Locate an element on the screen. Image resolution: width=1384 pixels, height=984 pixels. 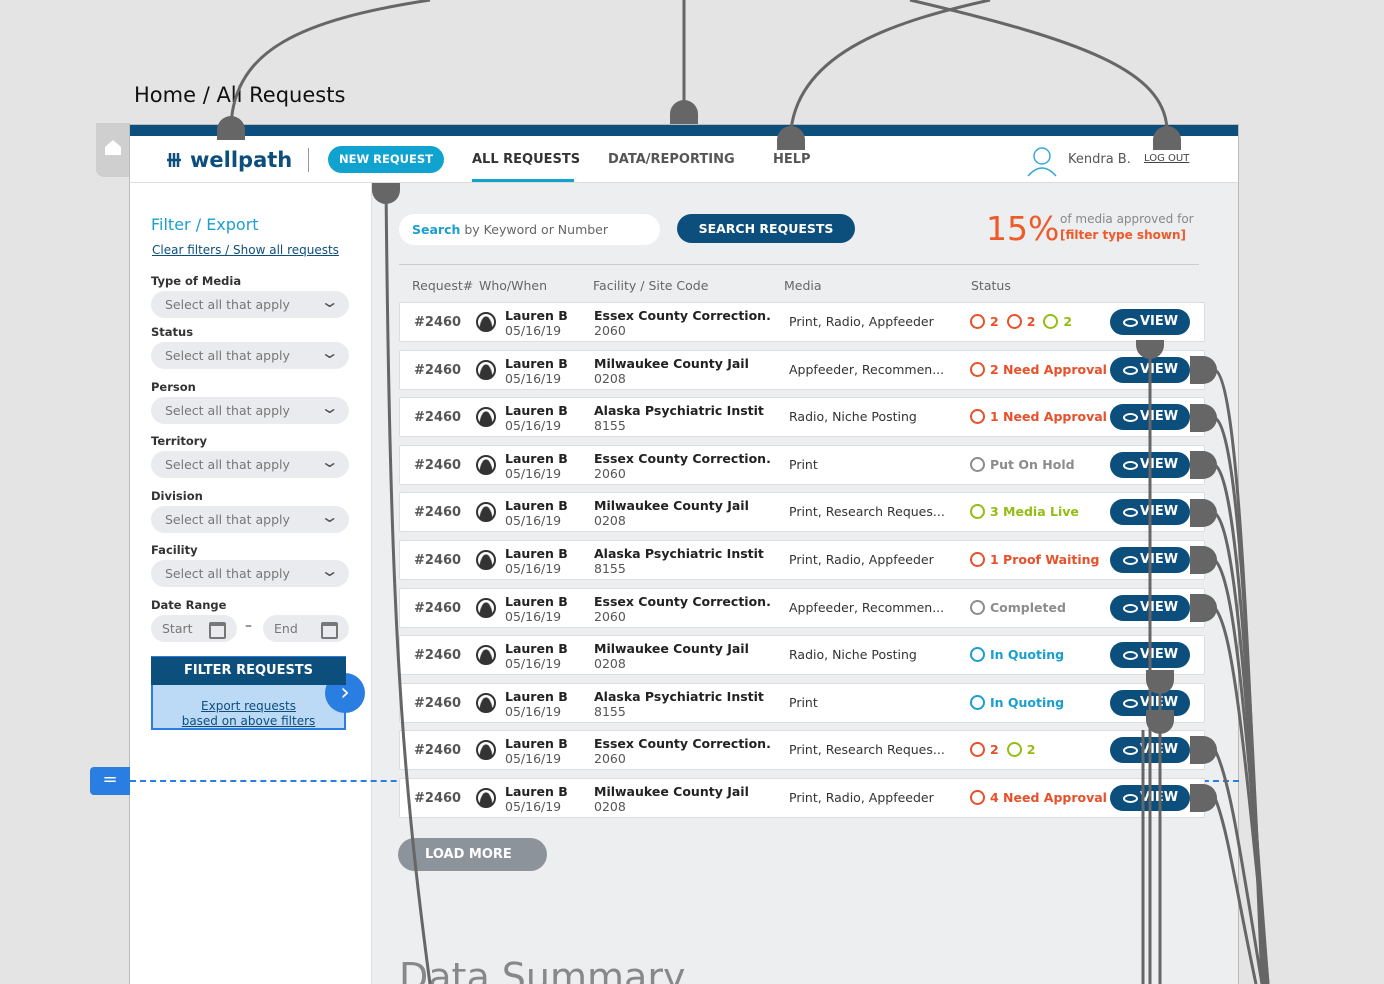
filter-requests-button: FILTER REQUESTS is located at coordinates (248, 671).